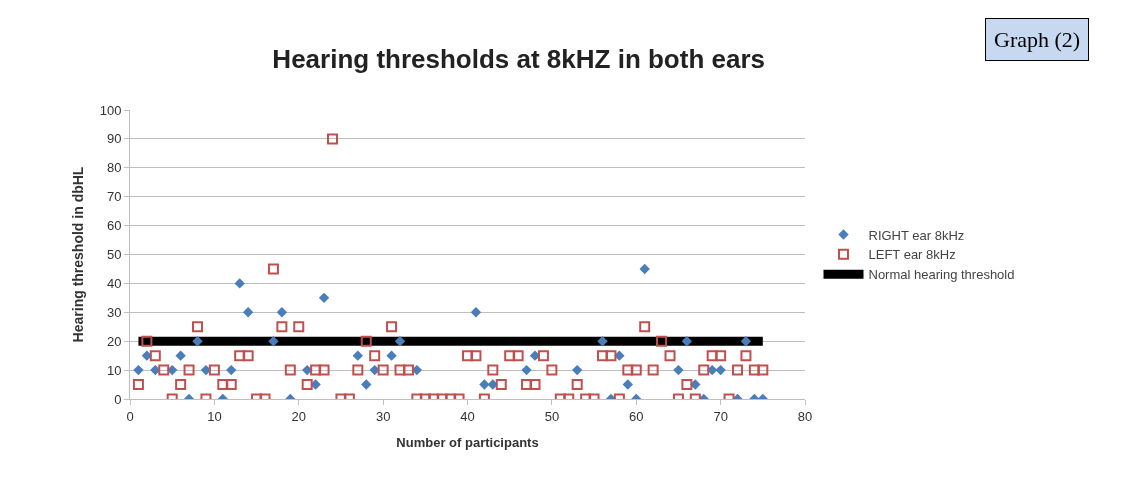 This screenshot has height=499, width=1140. Describe the element at coordinates (805, 416) in the screenshot. I see `x-tick-label: 80` at that location.